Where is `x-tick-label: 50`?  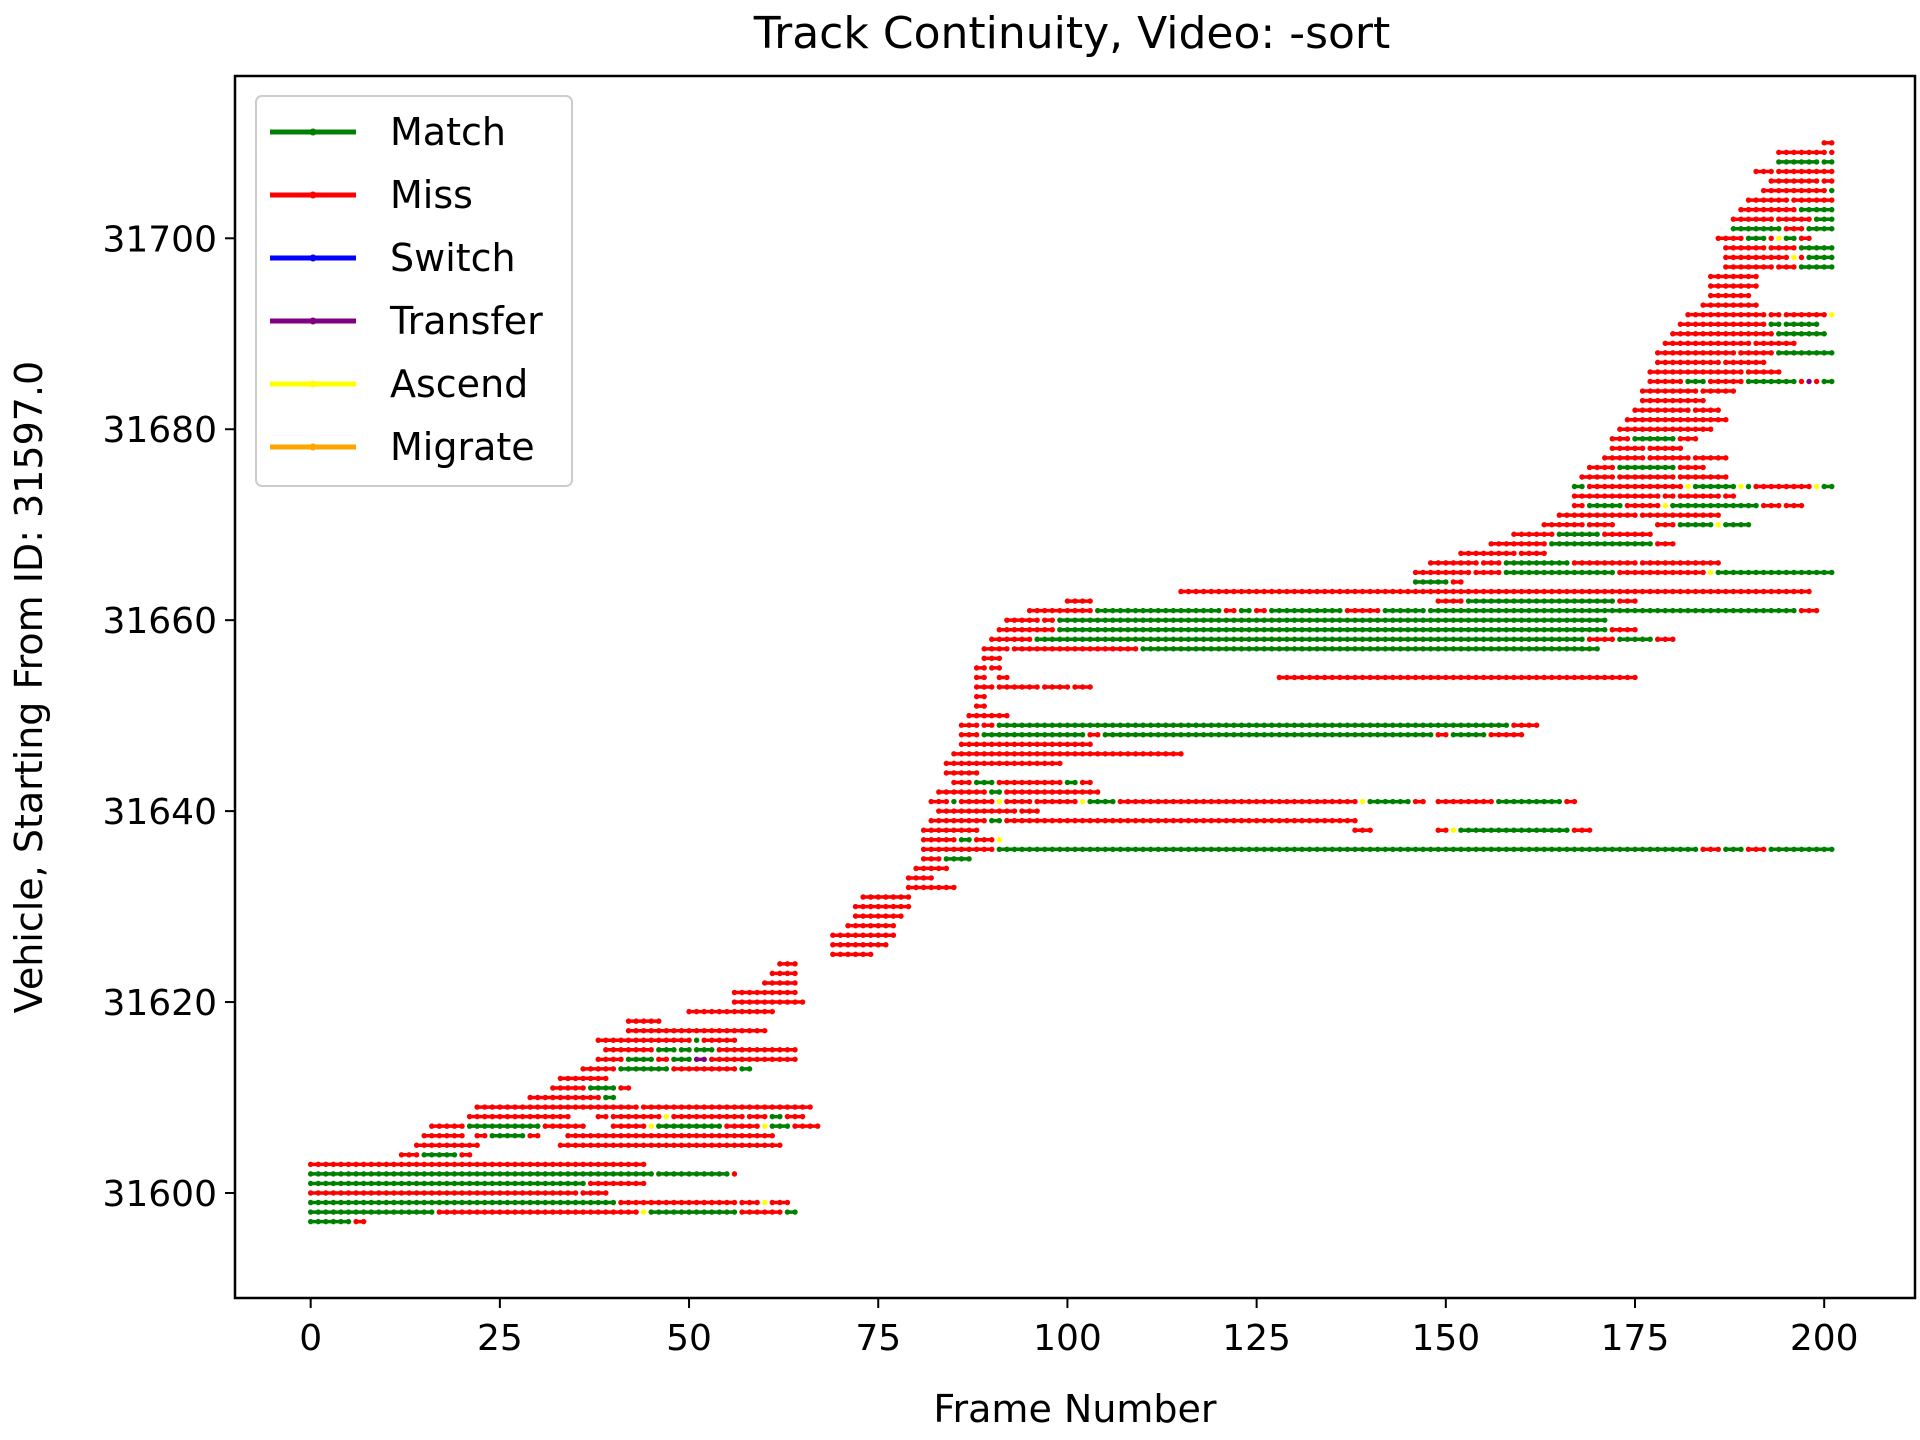
x-tick-label: 50 is located at coordinates (689, 1338).